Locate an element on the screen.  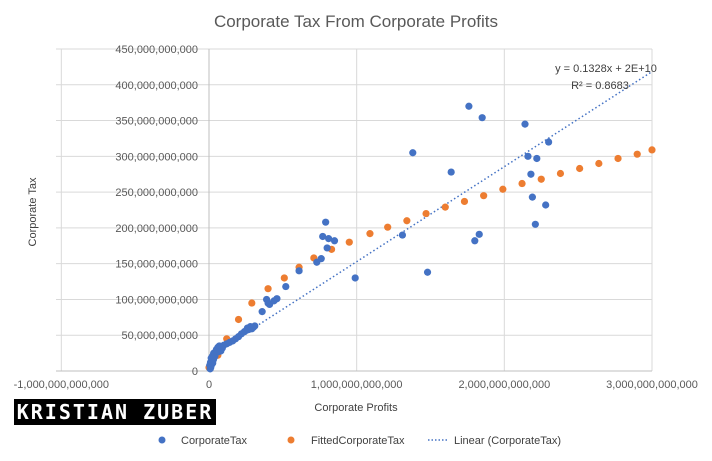
legend-label-linear: Linear (CorporateTax) is located at coordinates (507, 441).